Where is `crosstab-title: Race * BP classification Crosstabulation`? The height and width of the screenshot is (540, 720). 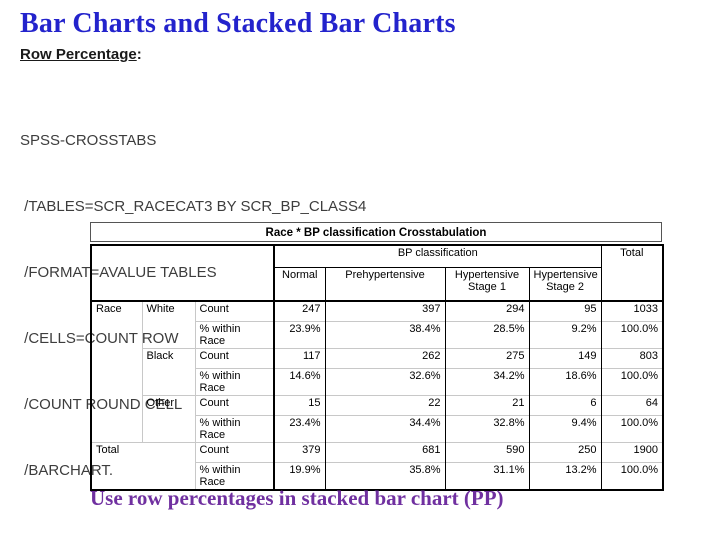
crosstab-title: Race * BP classification Crosstabulation is located at coordinates (376, 232).